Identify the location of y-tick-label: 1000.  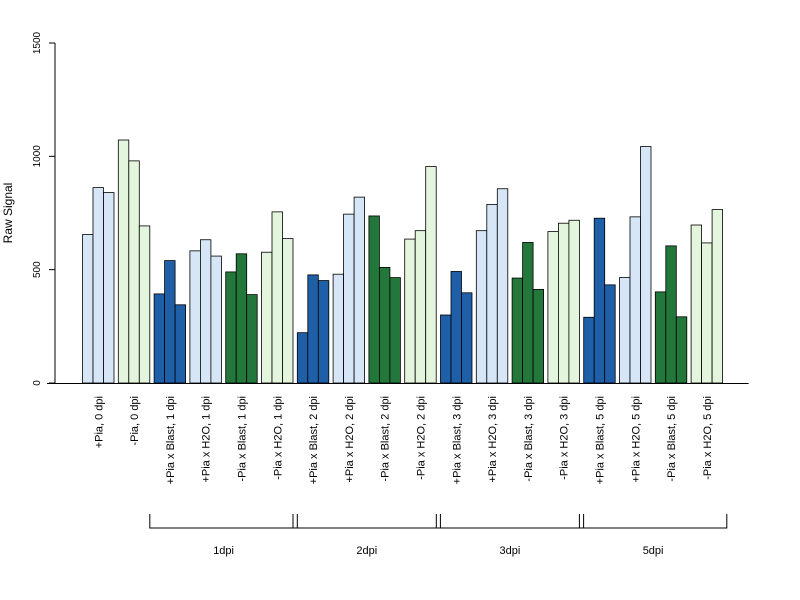
(37, 156).